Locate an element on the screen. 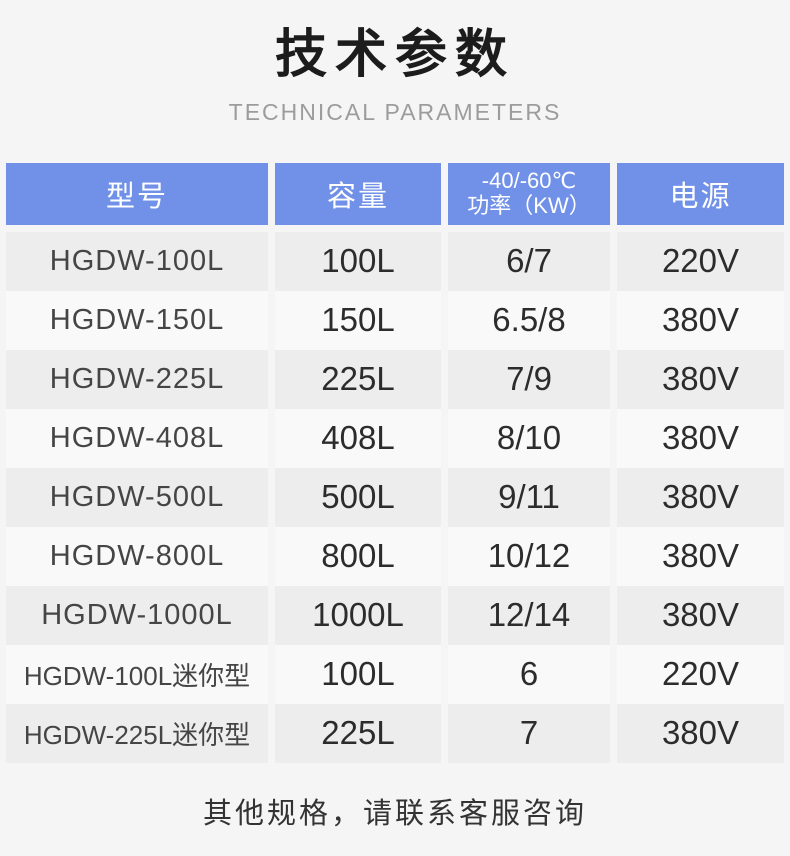  header-capacity: 容量 is located at coordinates (358, 193).